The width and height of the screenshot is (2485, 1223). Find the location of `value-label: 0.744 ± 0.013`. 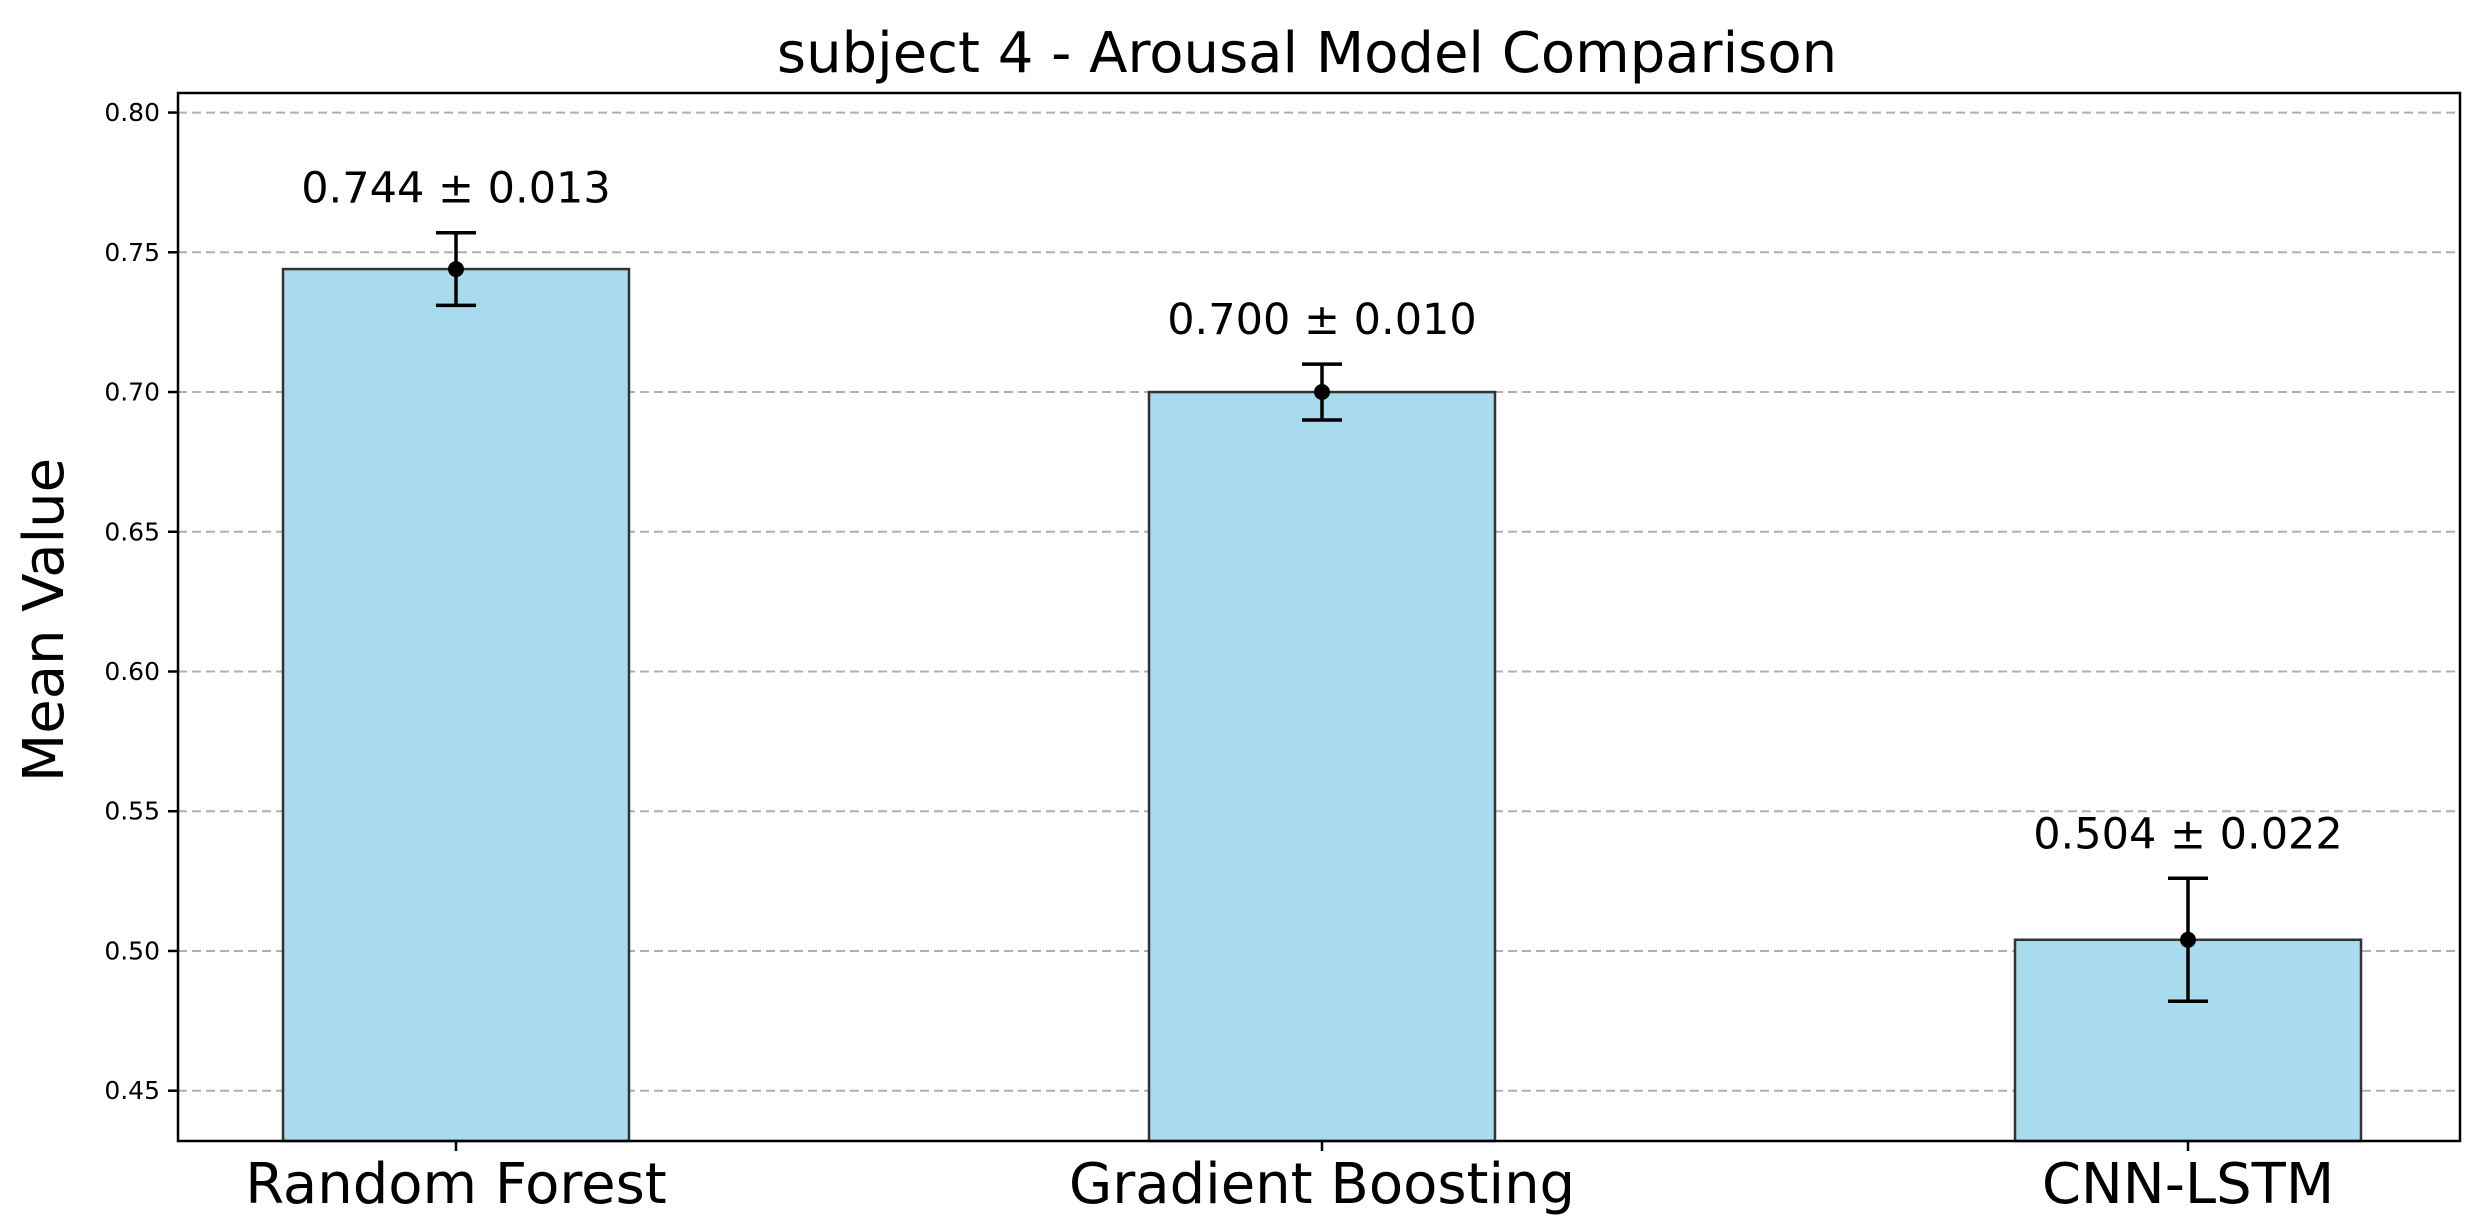

value-label: 0.744 ± 0.013 is located at coordinates (456, 189).